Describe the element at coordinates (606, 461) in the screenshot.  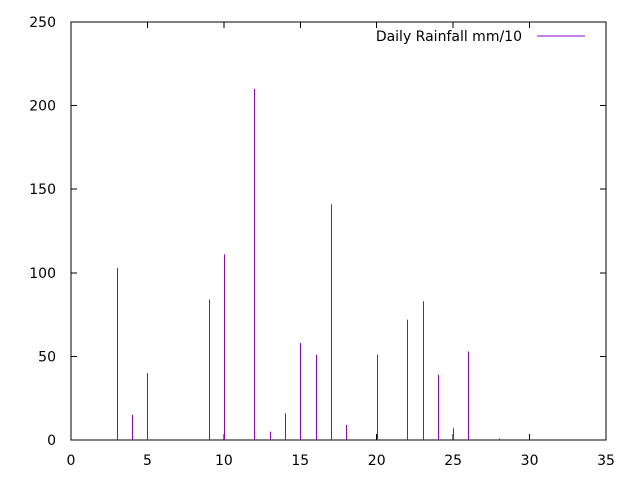
I see `x-tick-label: 35` at that location.